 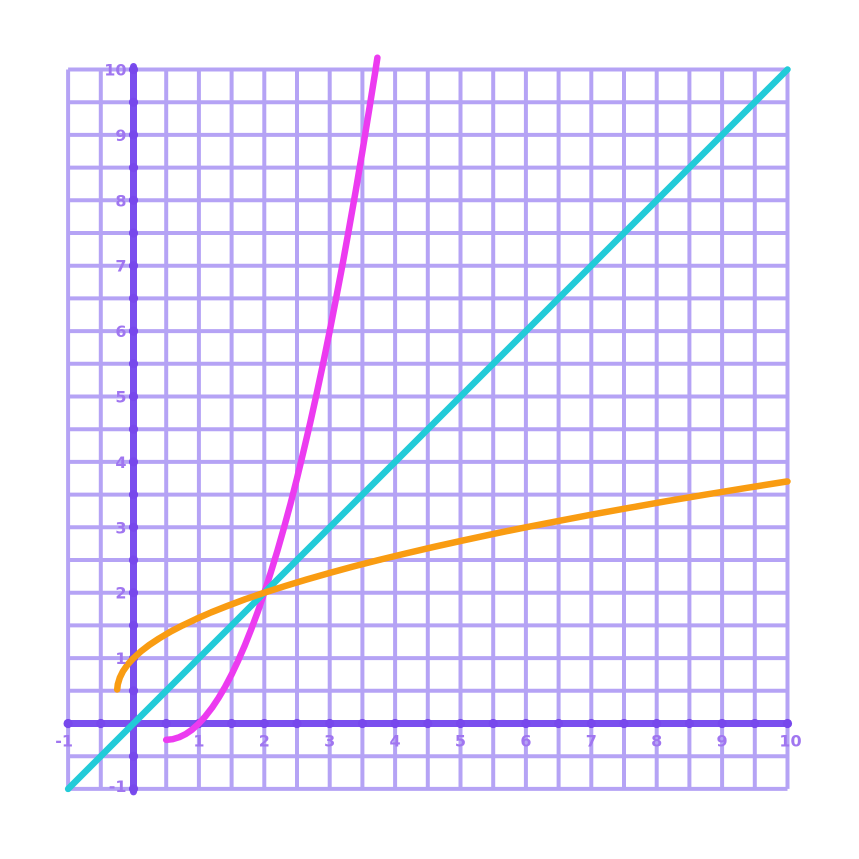 I want to click on x-tick-label-3: 3, so click(x=329, y=741).